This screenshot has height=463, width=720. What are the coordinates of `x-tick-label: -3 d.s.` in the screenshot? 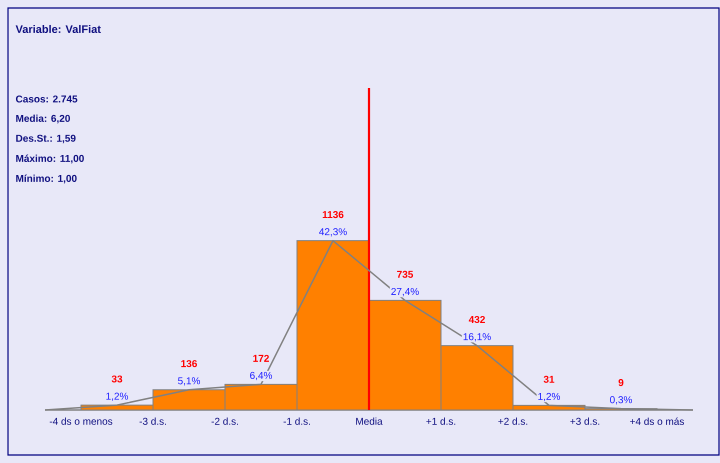 It's located at (153, 421).